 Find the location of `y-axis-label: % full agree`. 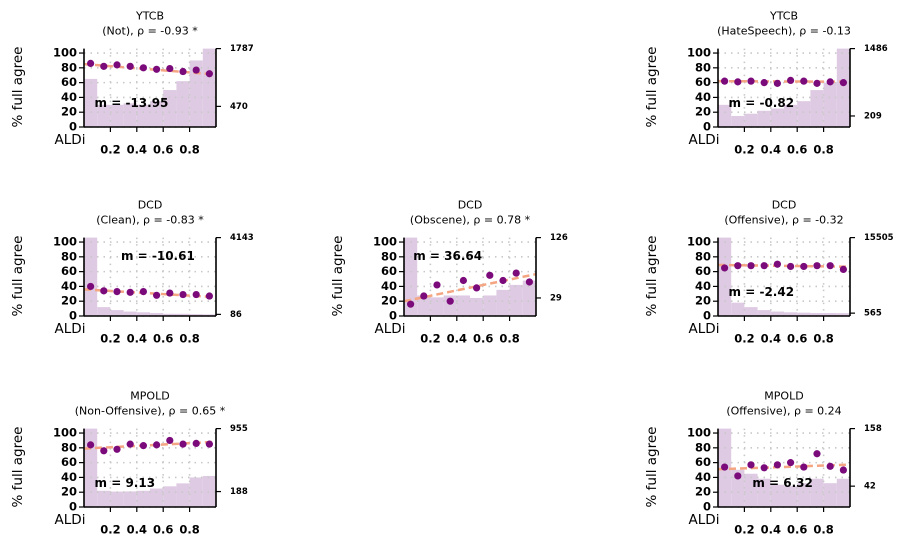

y-axis-label: % full agree is located at coordinates (18, 87).